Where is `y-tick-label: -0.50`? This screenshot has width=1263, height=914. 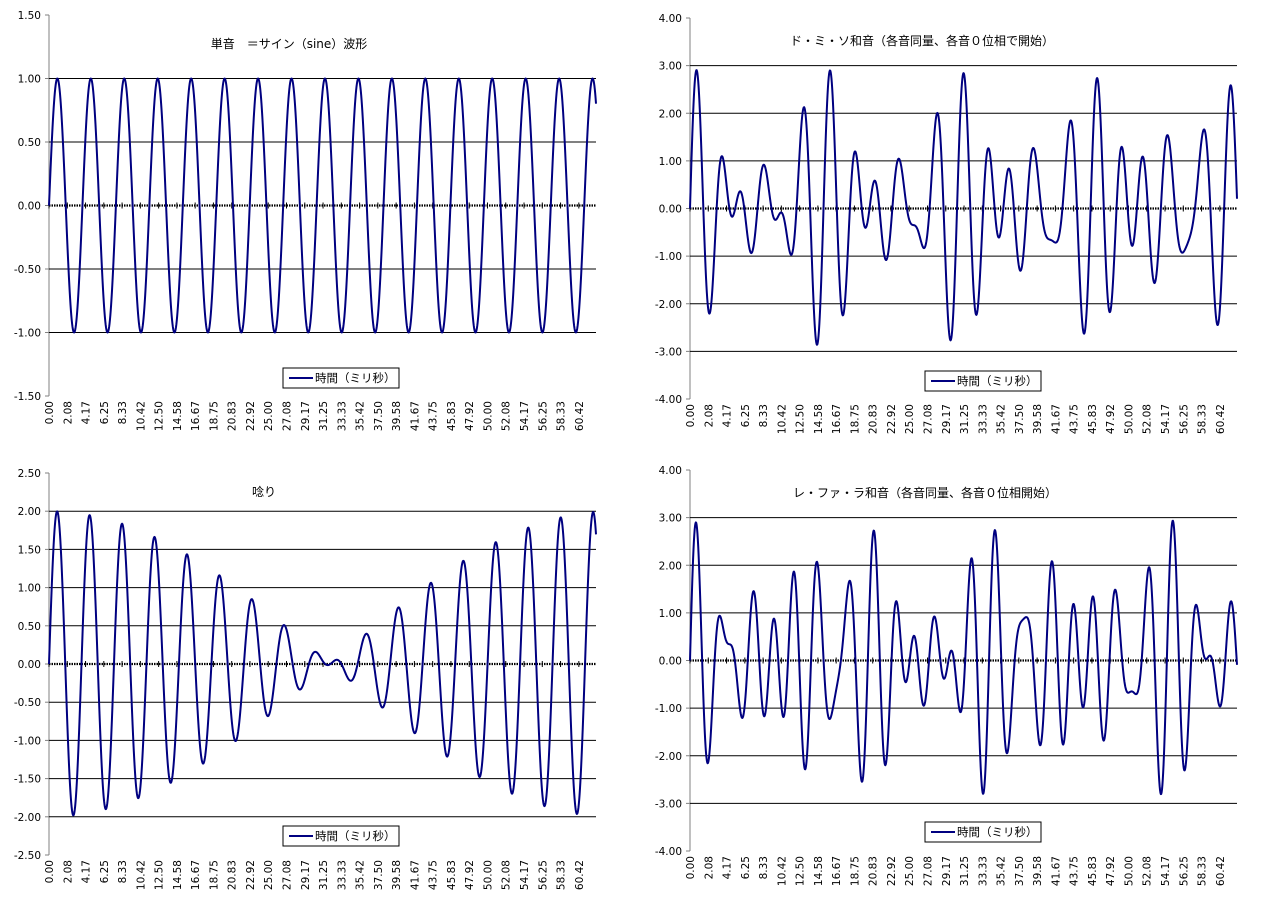
y-tick-label: -0.50 is located at coordinates (27, 703).